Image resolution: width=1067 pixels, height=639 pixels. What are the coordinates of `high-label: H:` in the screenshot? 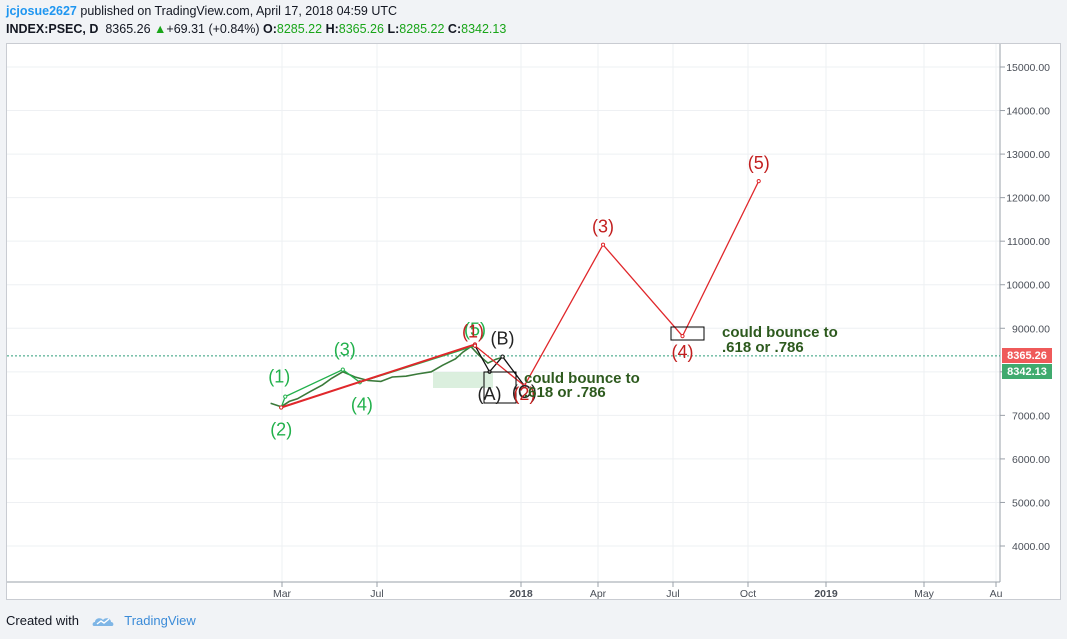 It's located at (332, 29).